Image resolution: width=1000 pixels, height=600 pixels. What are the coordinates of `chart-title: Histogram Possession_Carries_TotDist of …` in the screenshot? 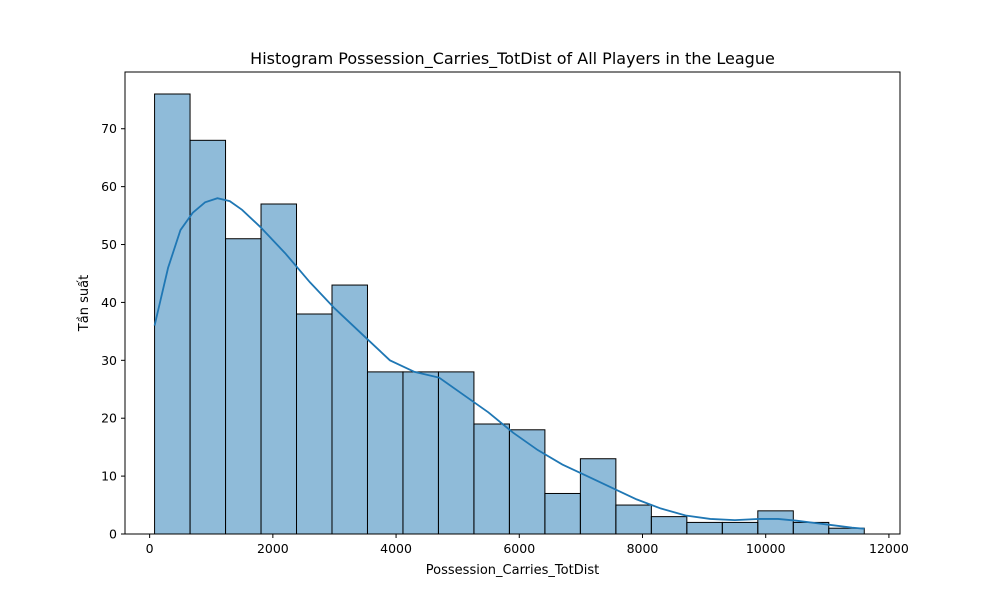 It's located at (512, 59).